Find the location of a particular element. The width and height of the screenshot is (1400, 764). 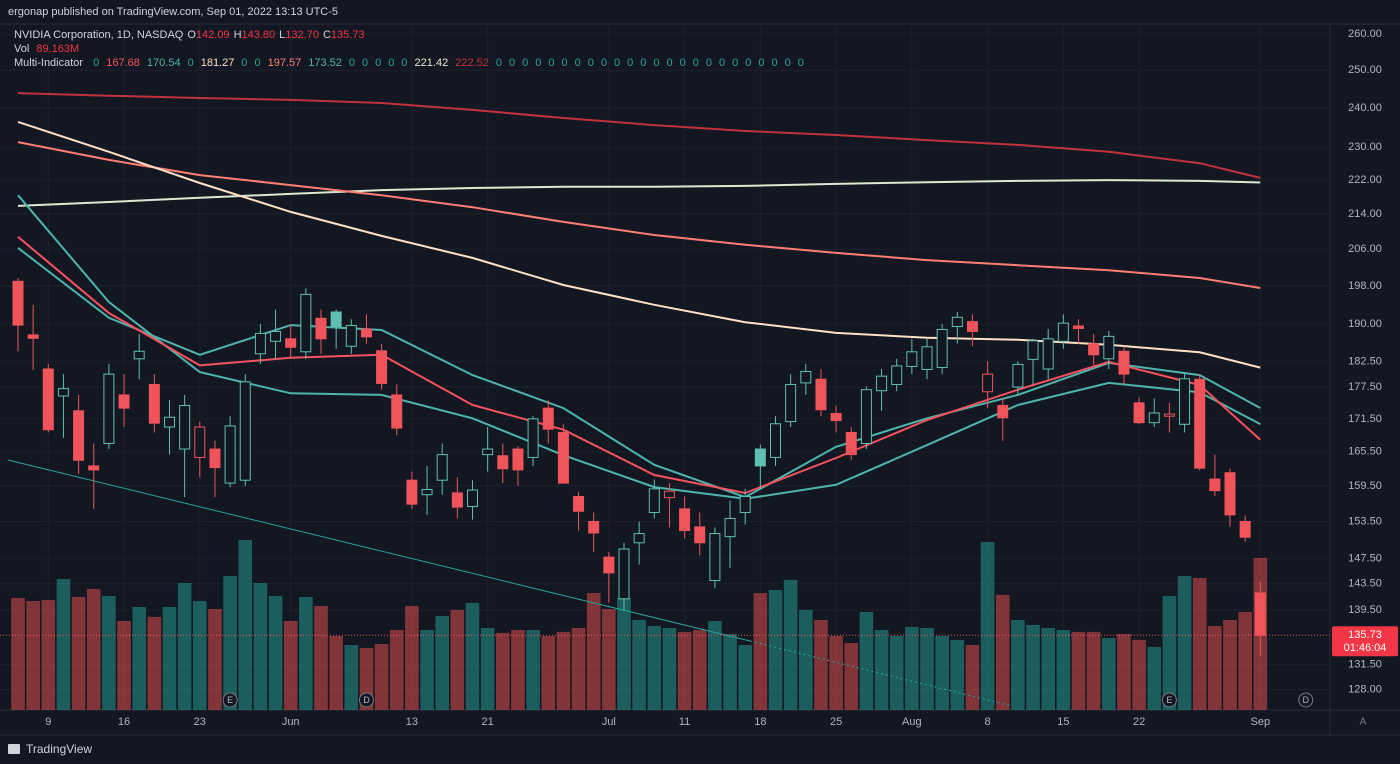

ohlc-key: H is located at coordinates (237, 35).